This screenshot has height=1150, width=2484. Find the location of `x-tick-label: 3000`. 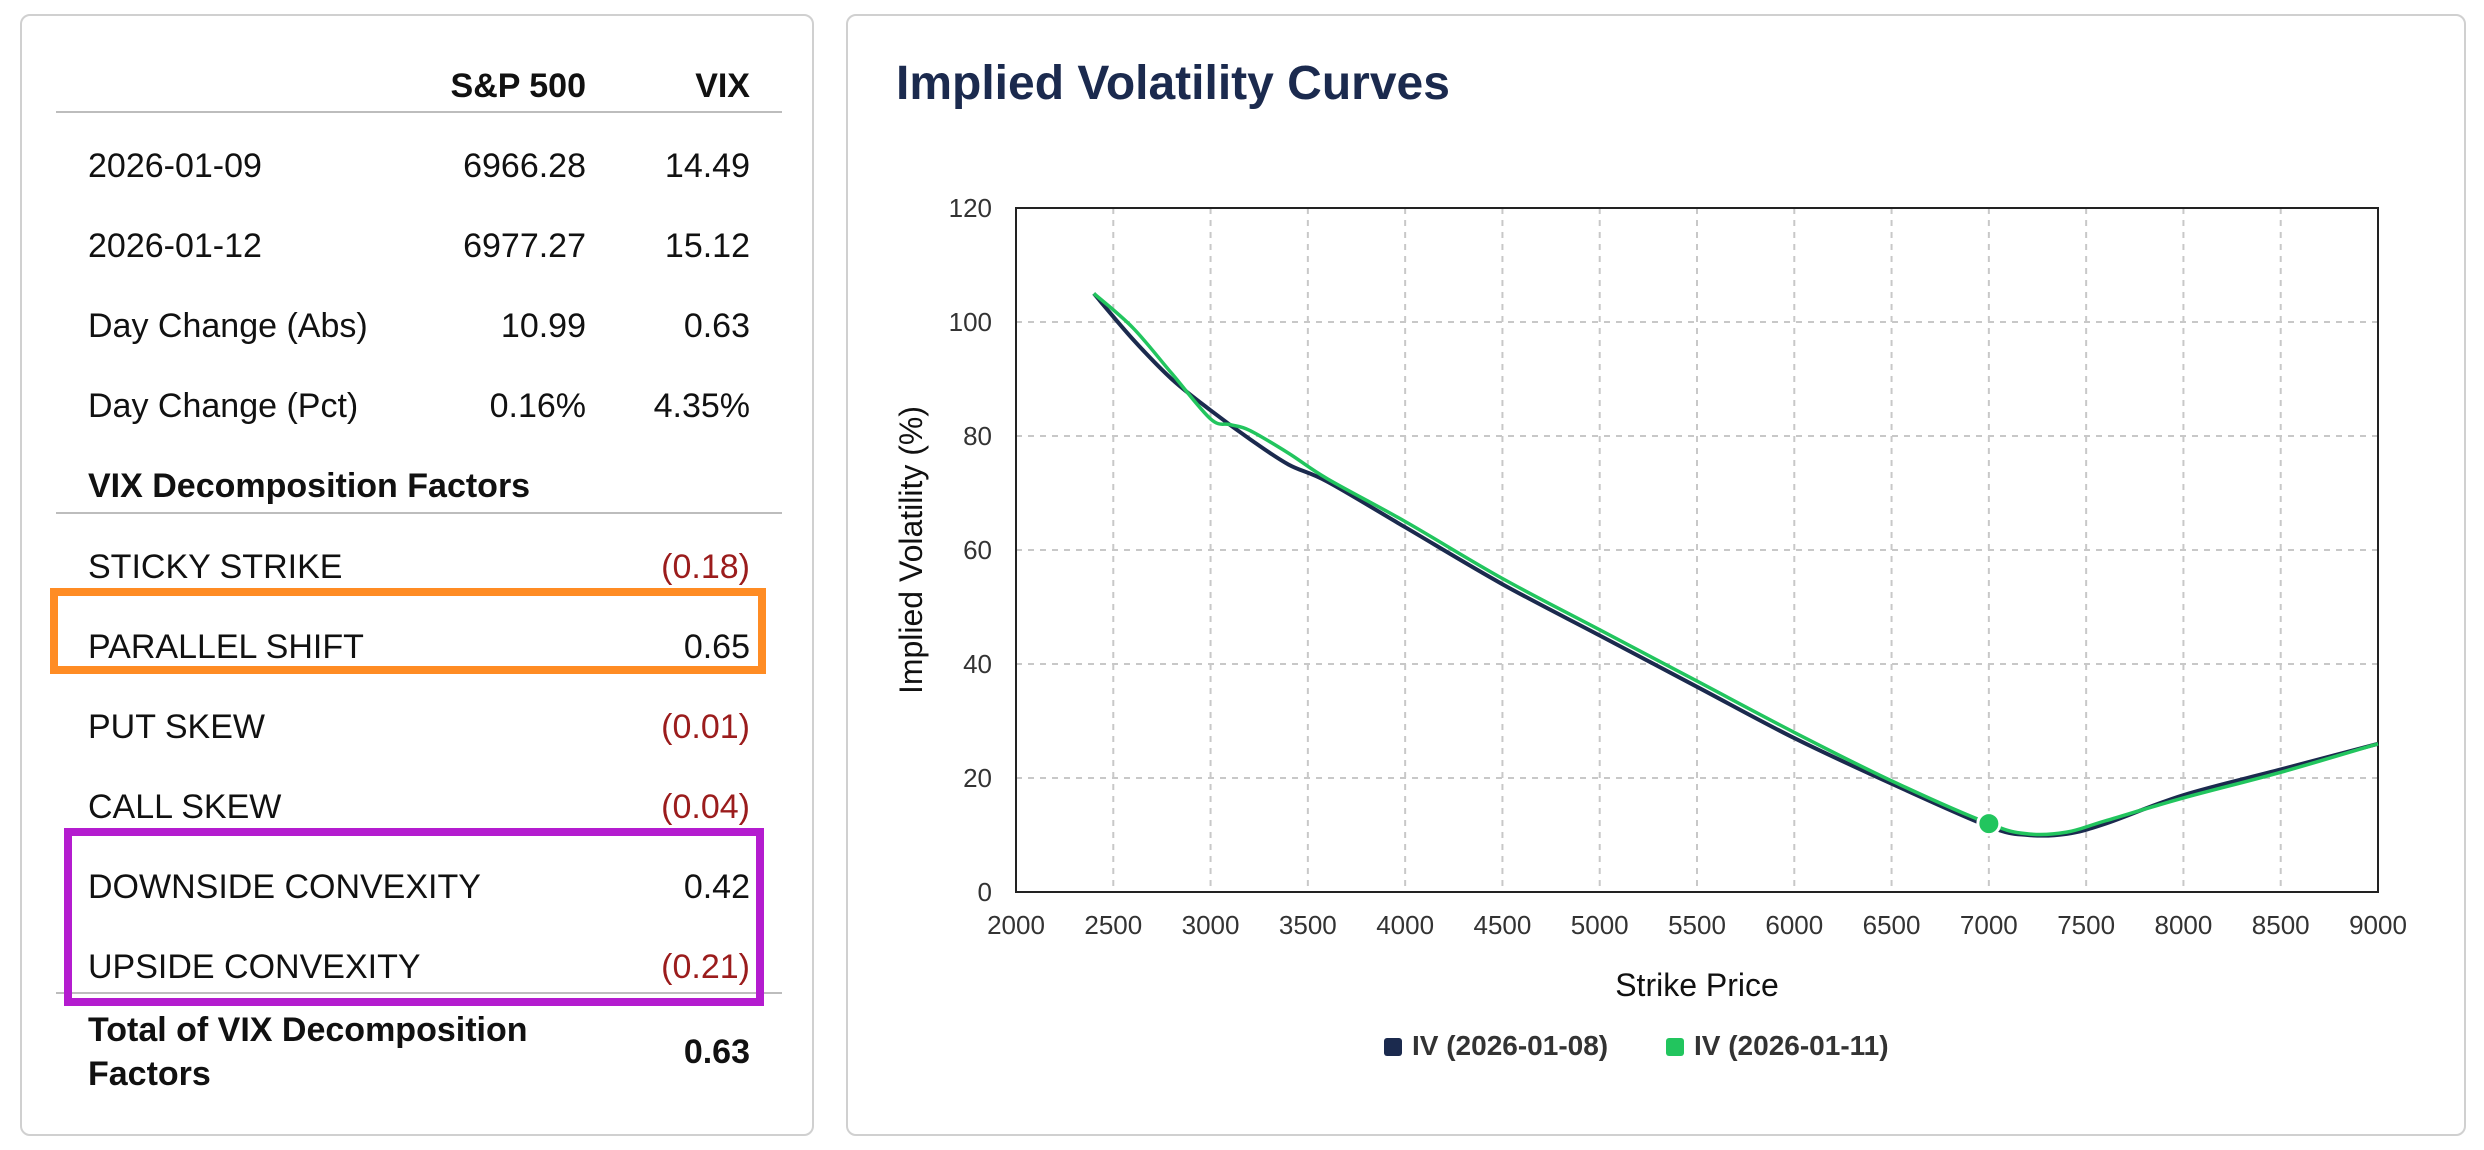

x-tick-label: 3000 is located at coordinates (1211, 925).